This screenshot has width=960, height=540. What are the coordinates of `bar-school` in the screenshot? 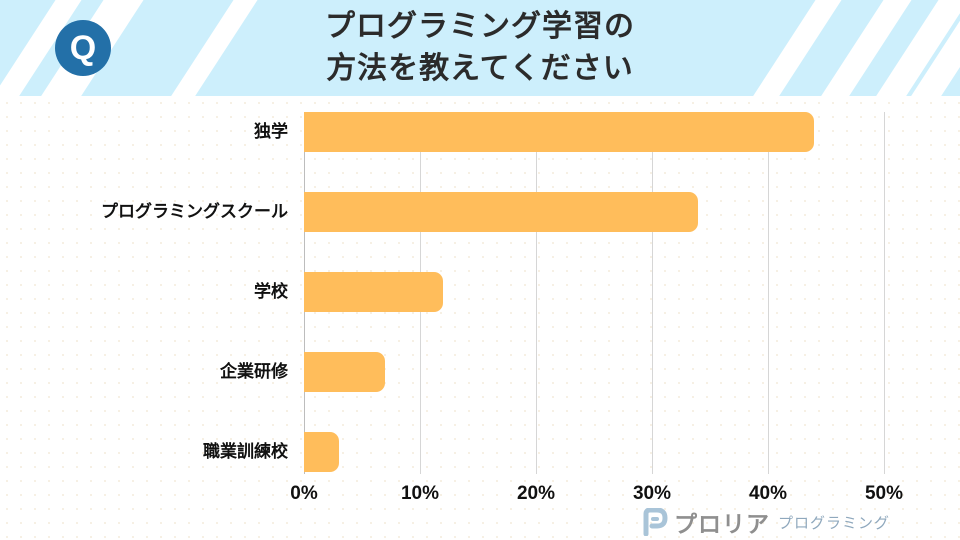 It's located at (374, 292).